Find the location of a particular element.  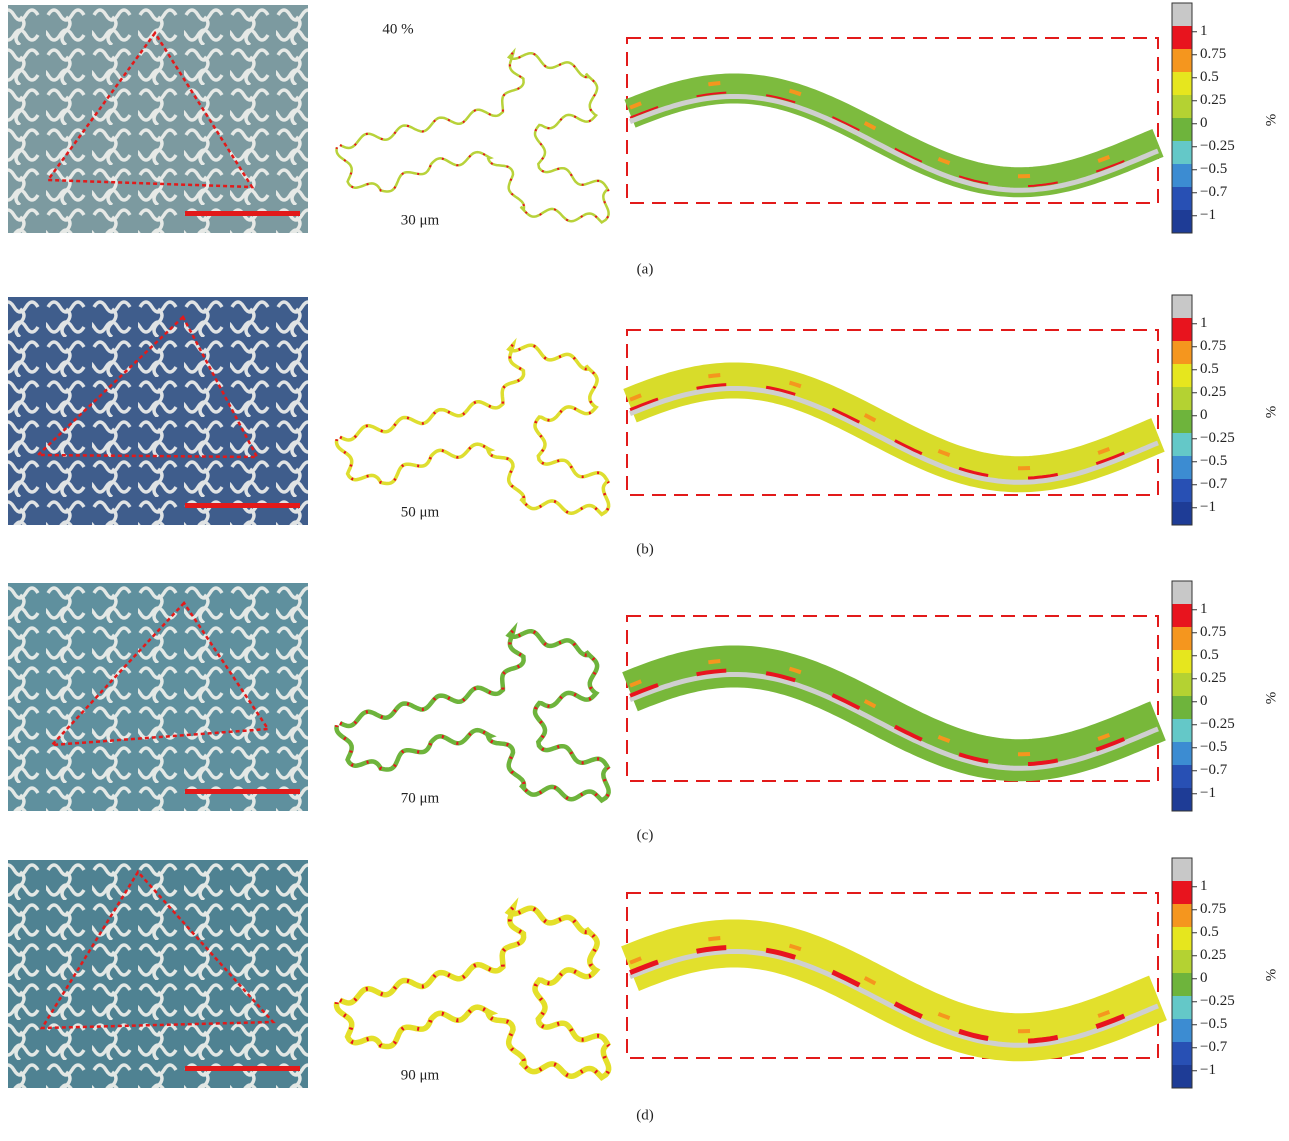

photo-pattern is located at coordinates (158, 411).